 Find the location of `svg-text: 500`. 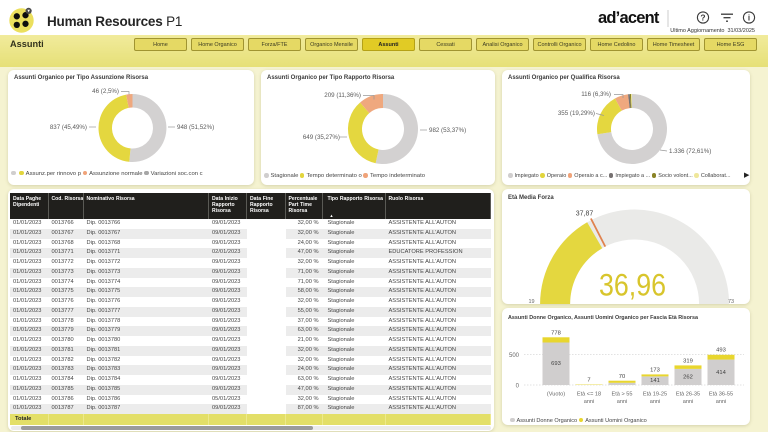

svg-text: 500 is located at coordinates (514, 356).